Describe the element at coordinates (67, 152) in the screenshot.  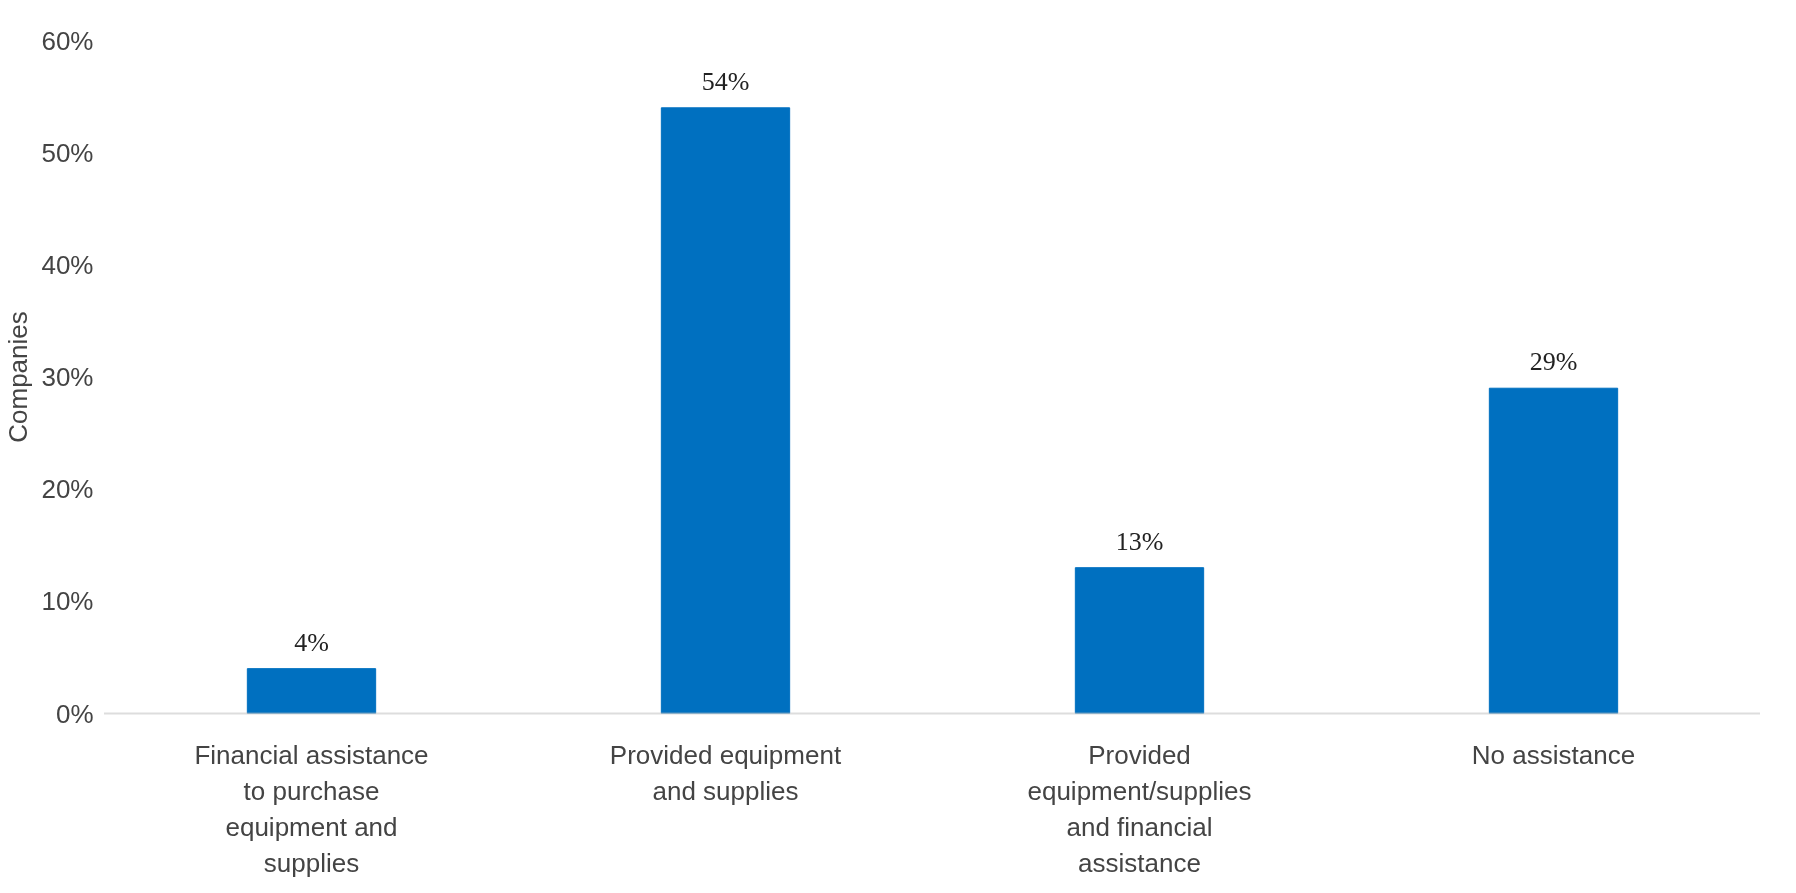
I see `y-tick-label: 50%` at that location.